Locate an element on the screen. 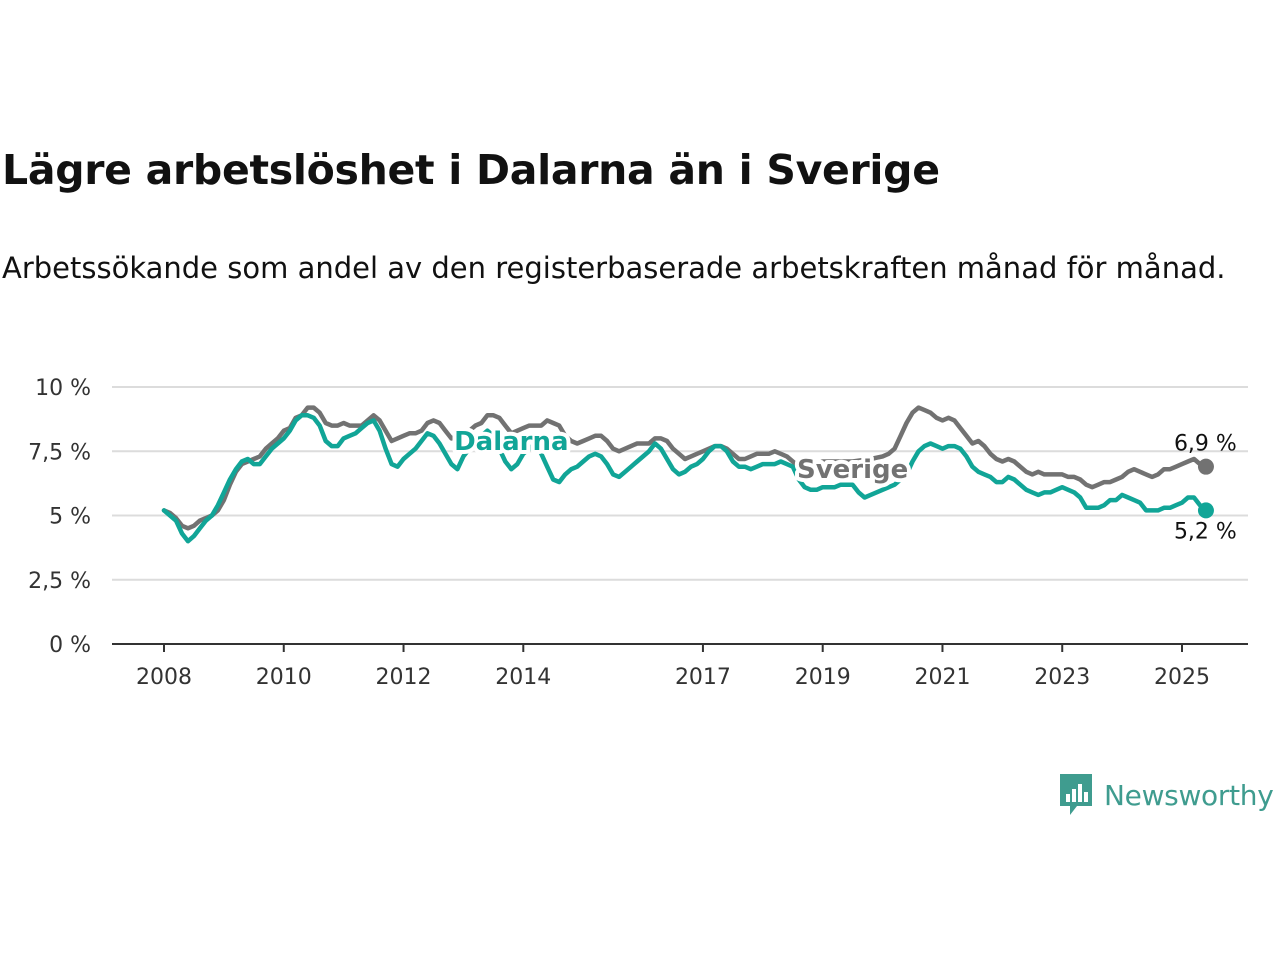 This screenshot has height=960, width=1280. y-tick-label: 5 % is located at coordinates (70, 517).